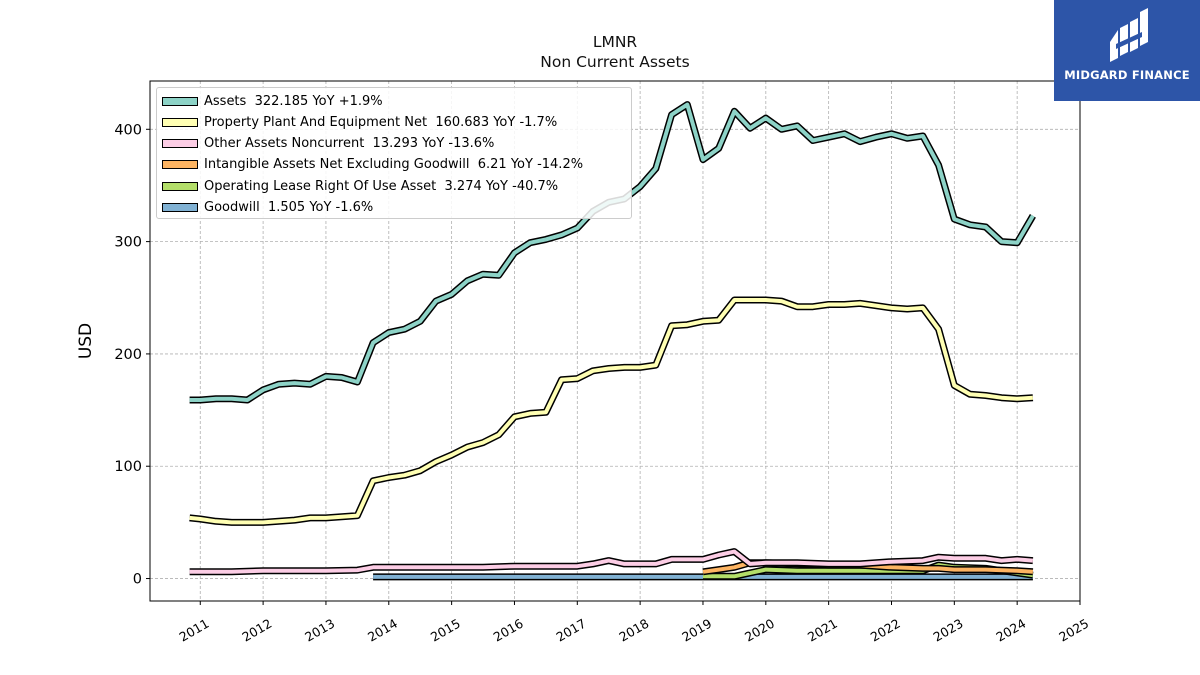 This screenshot has width=1200, height=675. I want to click on legend-item: Assets 322.185 YoY +1.9%, so click(272, 101).